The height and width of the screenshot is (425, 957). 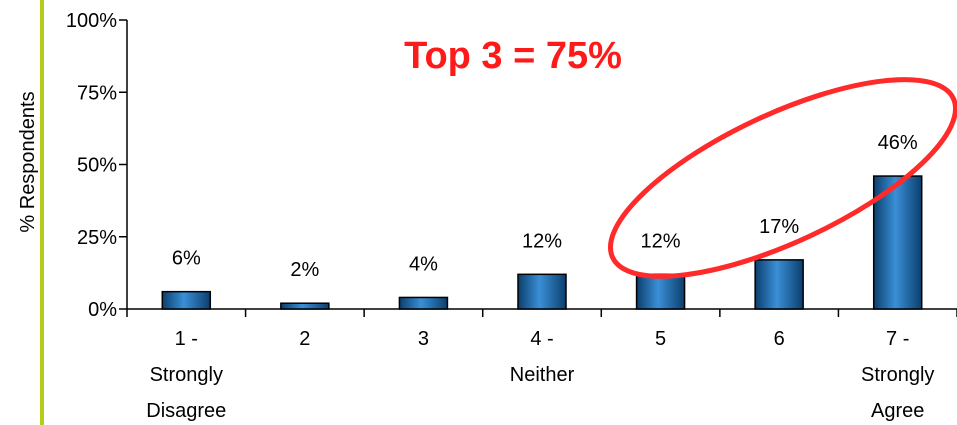 What do you see at coordinates (779, 227) in the screenshot?
I see `data-label: 17%` at bounding box center [779, 227].